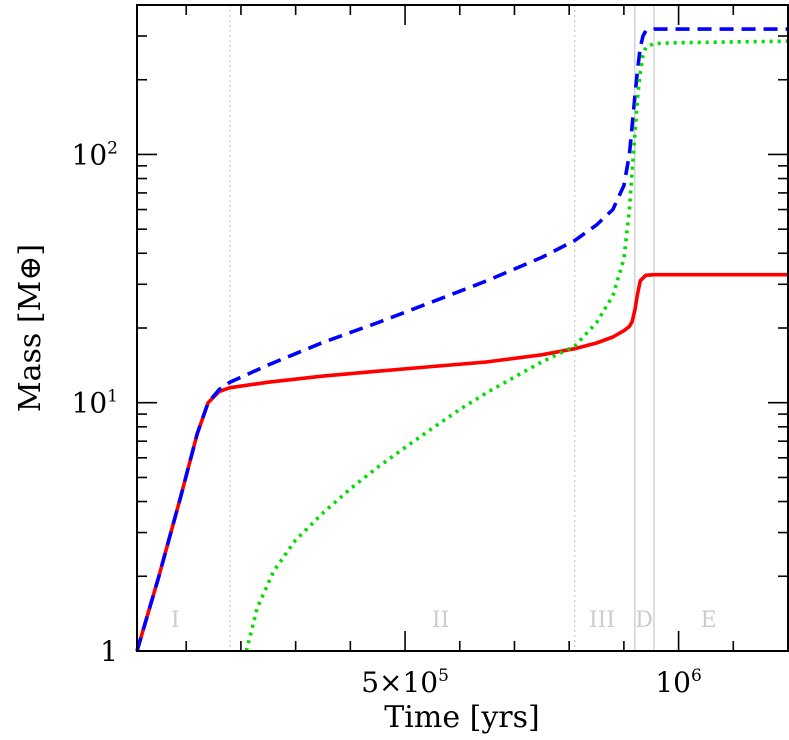 The image size is (789, 740). I want to click on x-tick-label: 5×105, so click(405, 682).